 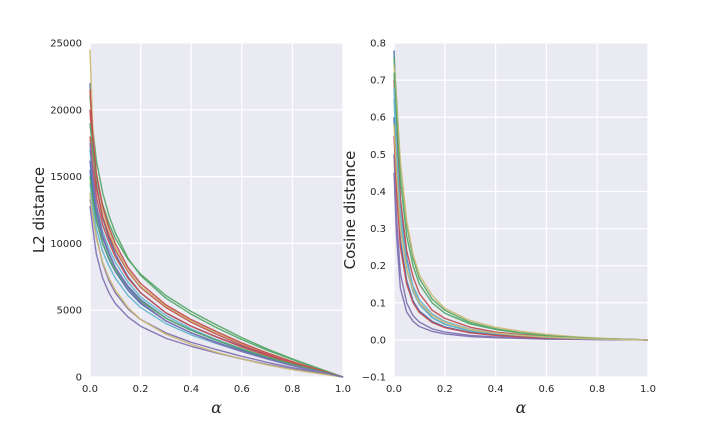 What do you see at coordinates (66, 244) in the screenshot?
I see `l2-y-tick-label: 10000` at bounding box center [66, 244].